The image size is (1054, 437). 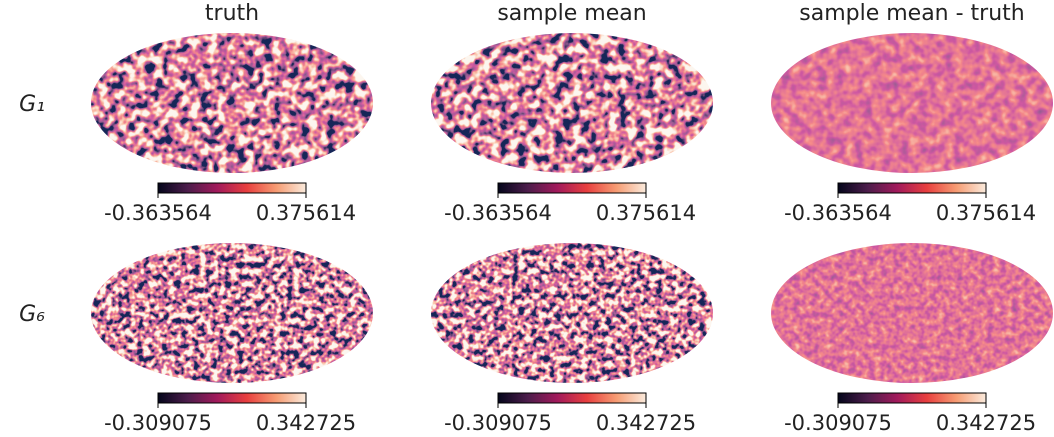 I want to click on column-title: sample mean, so click(x=571, y=13).